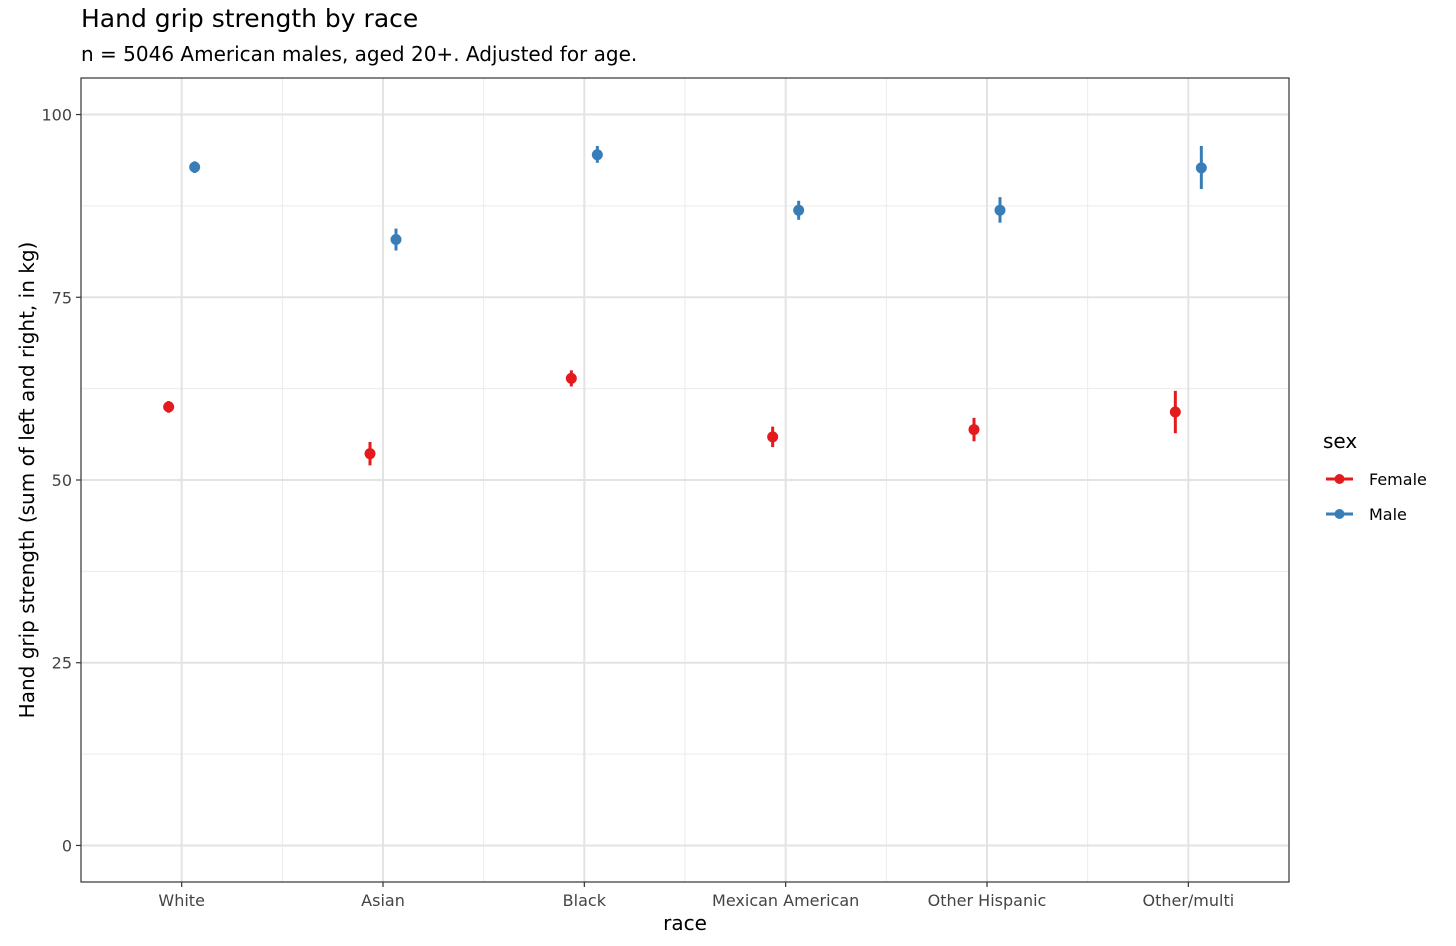 The height and width of the screenshot is (946, 1456). What do you see at coordinates (1340, 441) in the screenshot?
I see `legend-title: sex` at bounding box center [1340, 441].